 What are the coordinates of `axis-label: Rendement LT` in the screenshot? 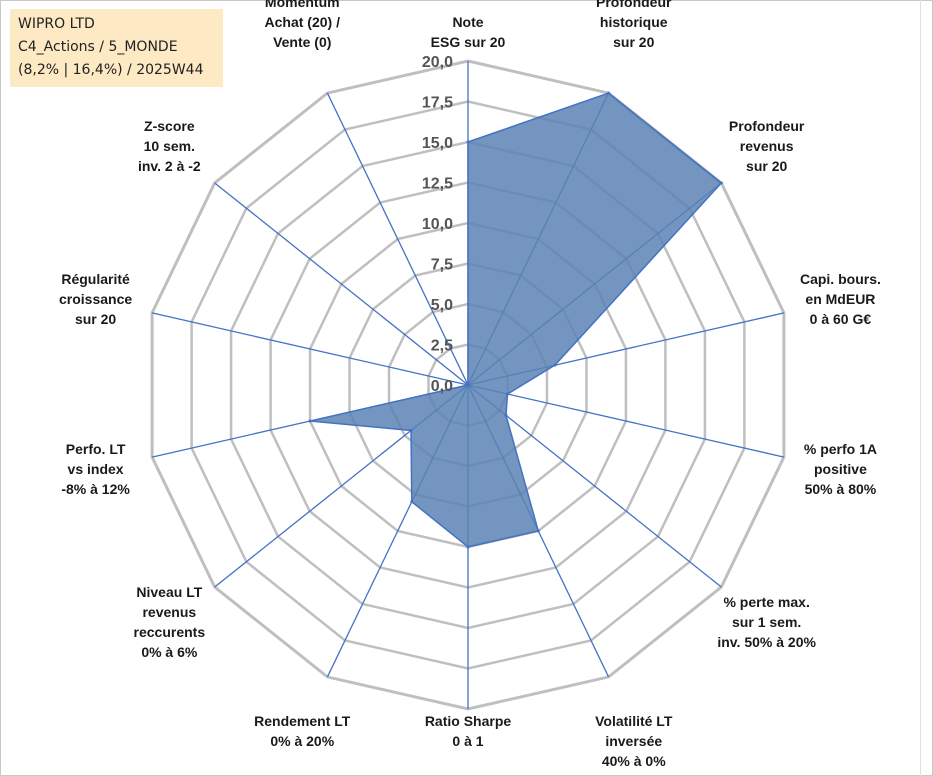 It's located at (302, 721).